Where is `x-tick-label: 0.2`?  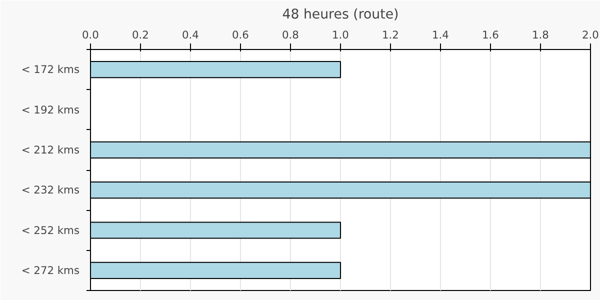 x-tick-label: 0.2 is located at coordinates (140, 35).